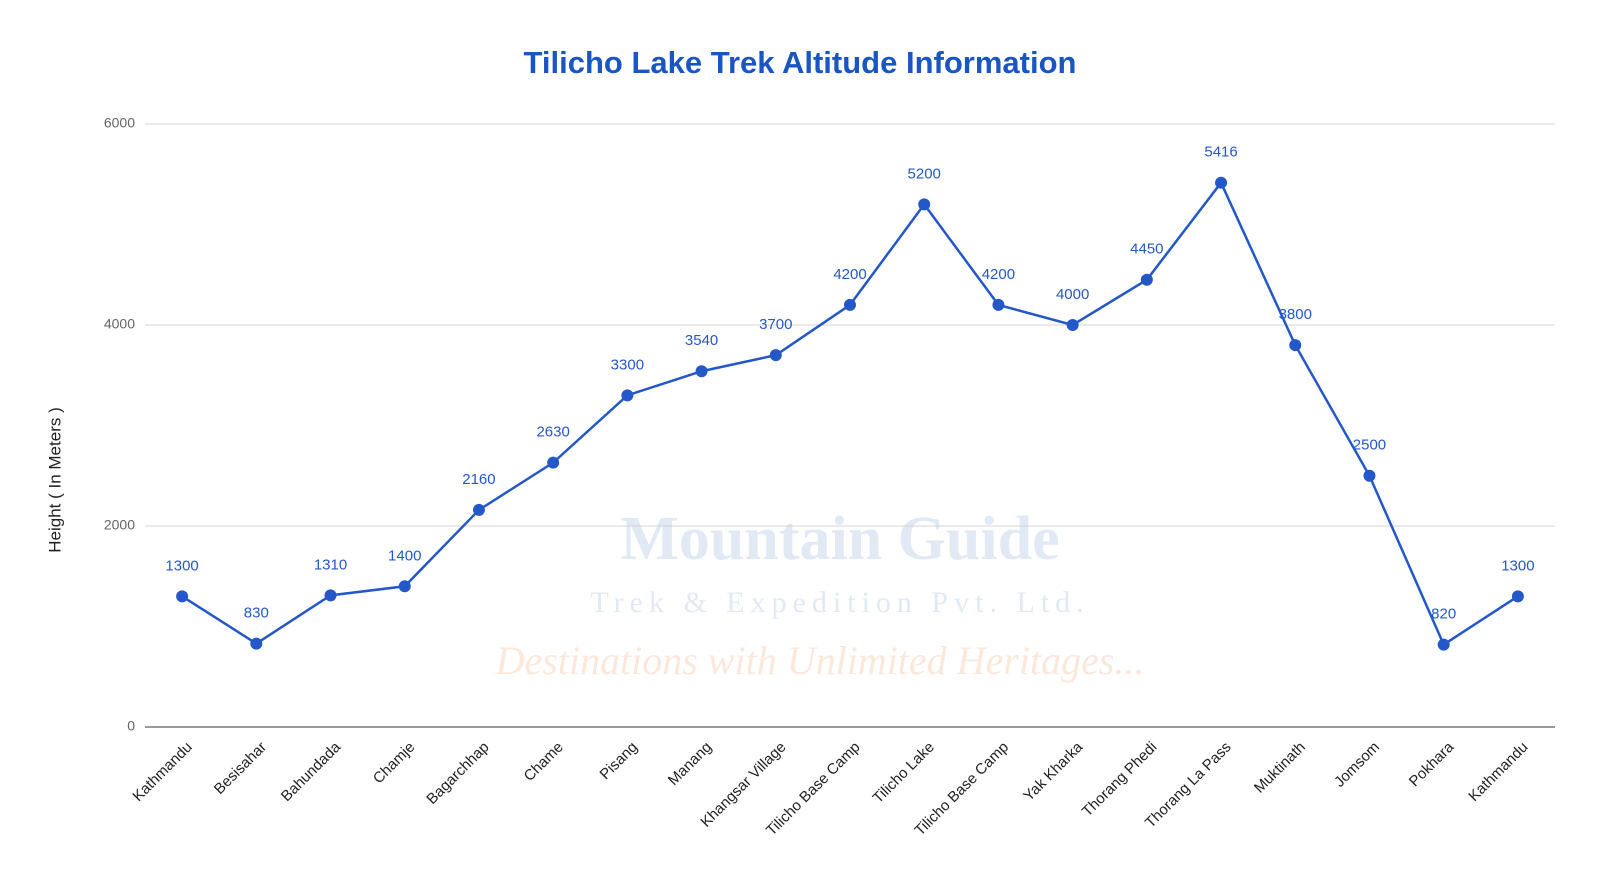  What do you see at coordinates (619, 761) in the screenshot?
I see `x-tick-label: Pisang` at bounding box center [619, 761].